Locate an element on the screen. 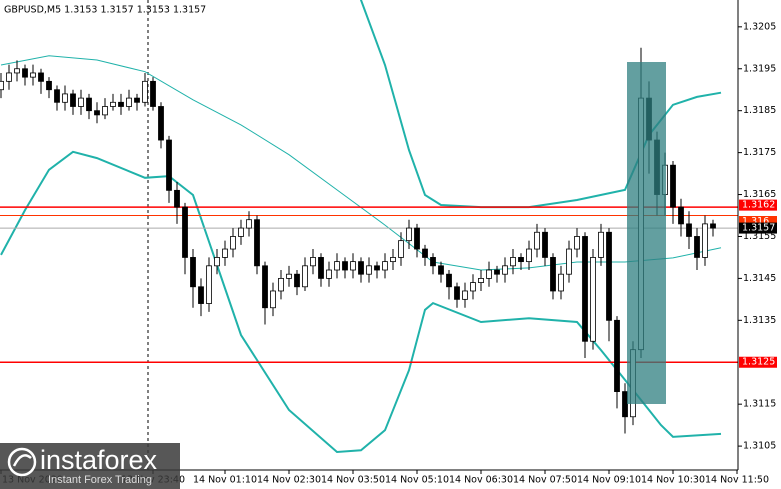 This screenshot has height=489, width=781. chart-title: GBPUSD,M5 1.3153 1.3157 1.3153 1.3157 is located at coordinates (105, 10).